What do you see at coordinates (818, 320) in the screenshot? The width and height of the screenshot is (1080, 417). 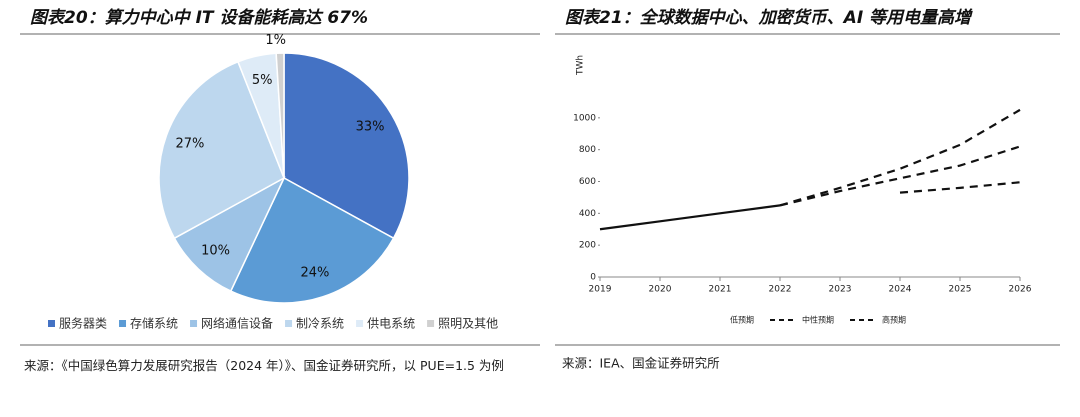 I see `legend-label: 中性预期` at bounding box center [818, 320].